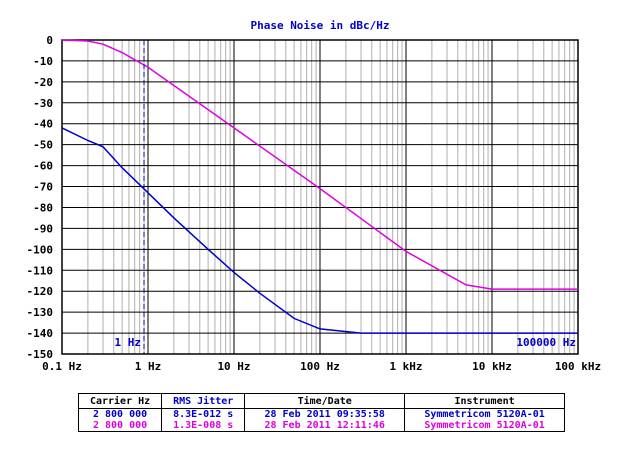 The image size is (640, 457). I want to click on legend-header-carrier: Carrier Hz, so click(120, 401).